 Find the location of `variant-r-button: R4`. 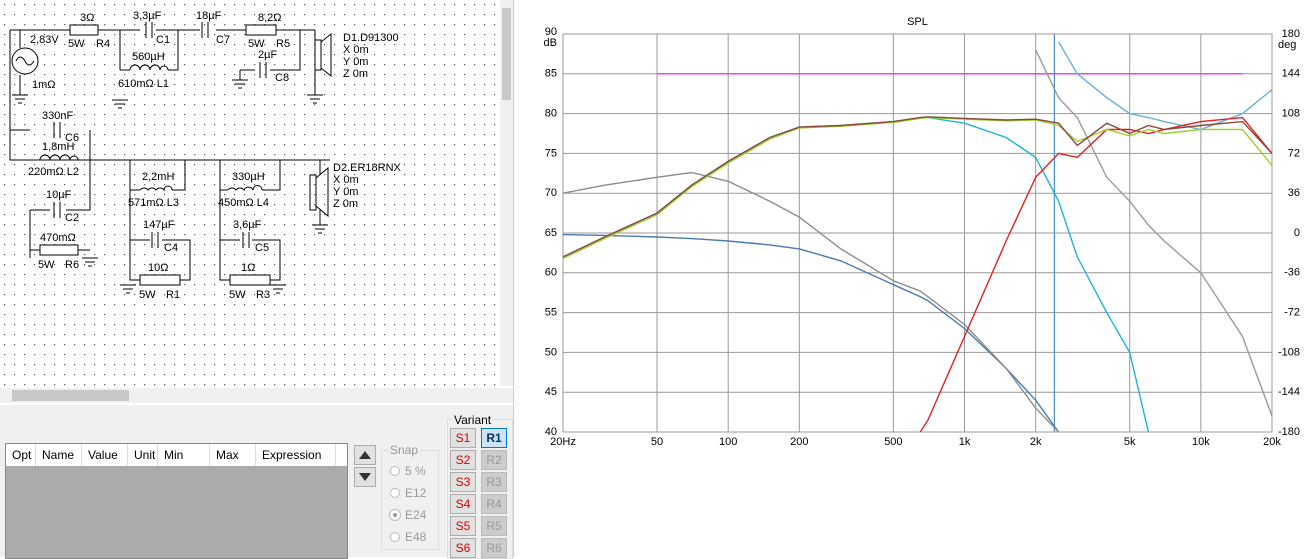

variant-r-button: R4 is located at coordinates (494, 504).